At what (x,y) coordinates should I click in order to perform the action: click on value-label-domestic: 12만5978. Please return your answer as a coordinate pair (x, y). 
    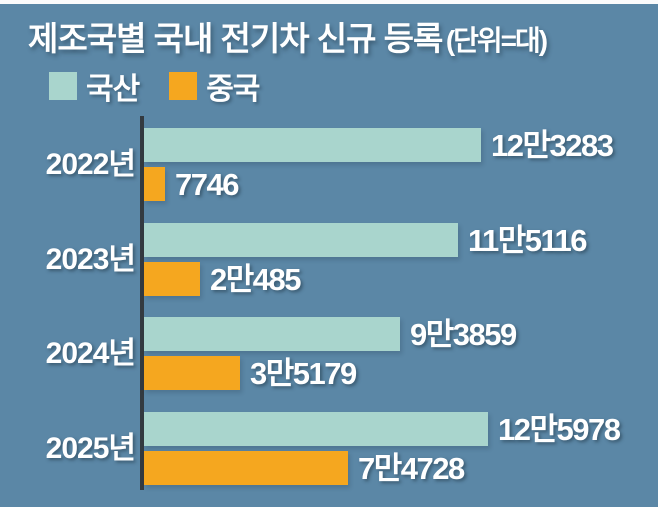
    Looking at the image, I should click on (559, 429).